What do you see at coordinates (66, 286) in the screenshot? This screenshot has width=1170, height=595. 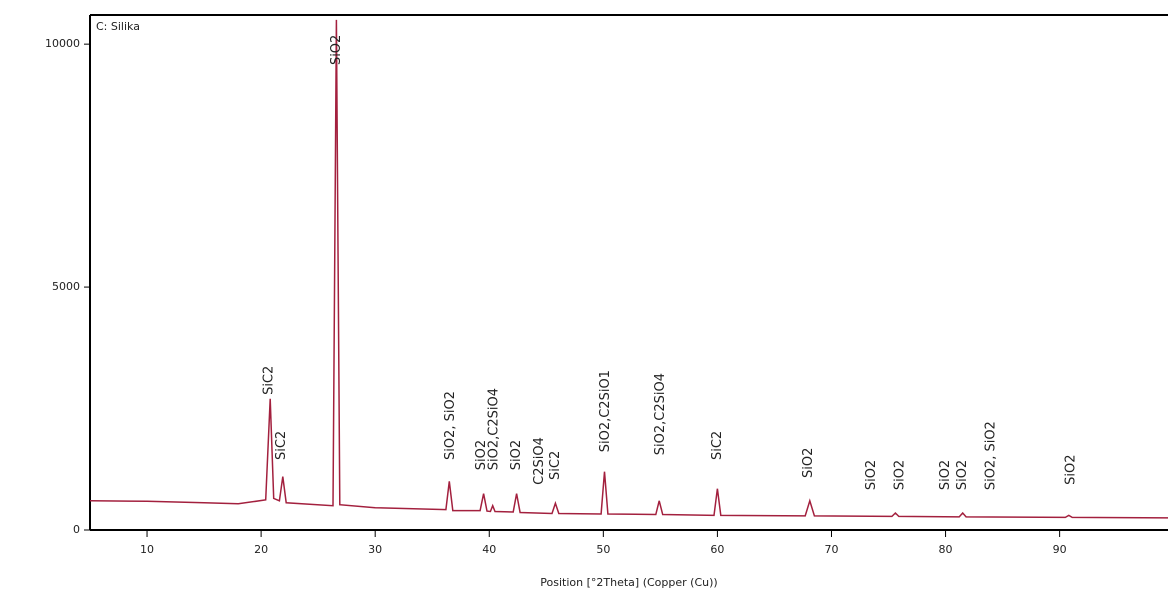 I see `y-tick-label: 5000` at bounding box center [66, 286].